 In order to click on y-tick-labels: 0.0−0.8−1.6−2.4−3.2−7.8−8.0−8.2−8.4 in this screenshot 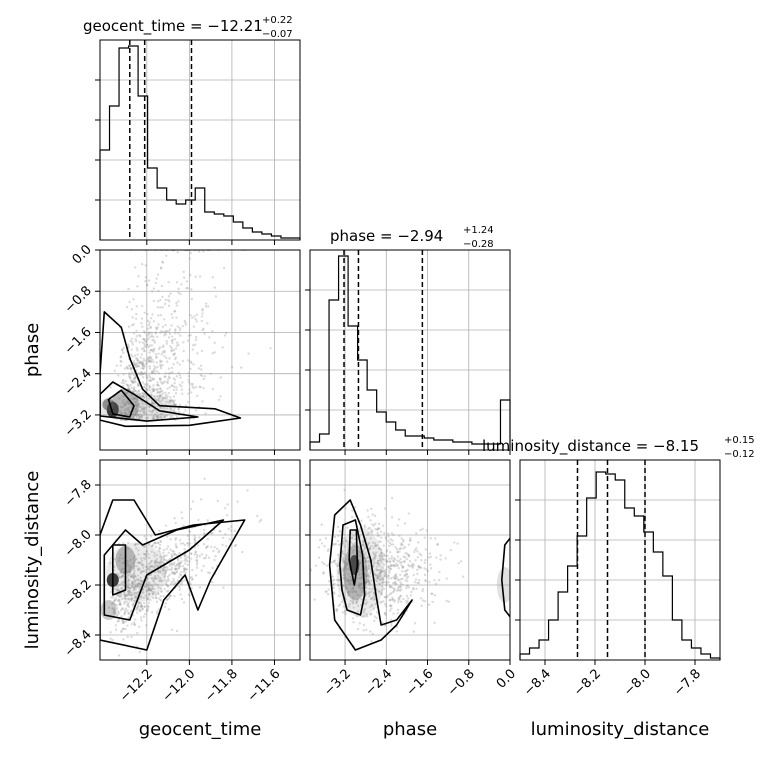, I will do `click(78, 451)`.